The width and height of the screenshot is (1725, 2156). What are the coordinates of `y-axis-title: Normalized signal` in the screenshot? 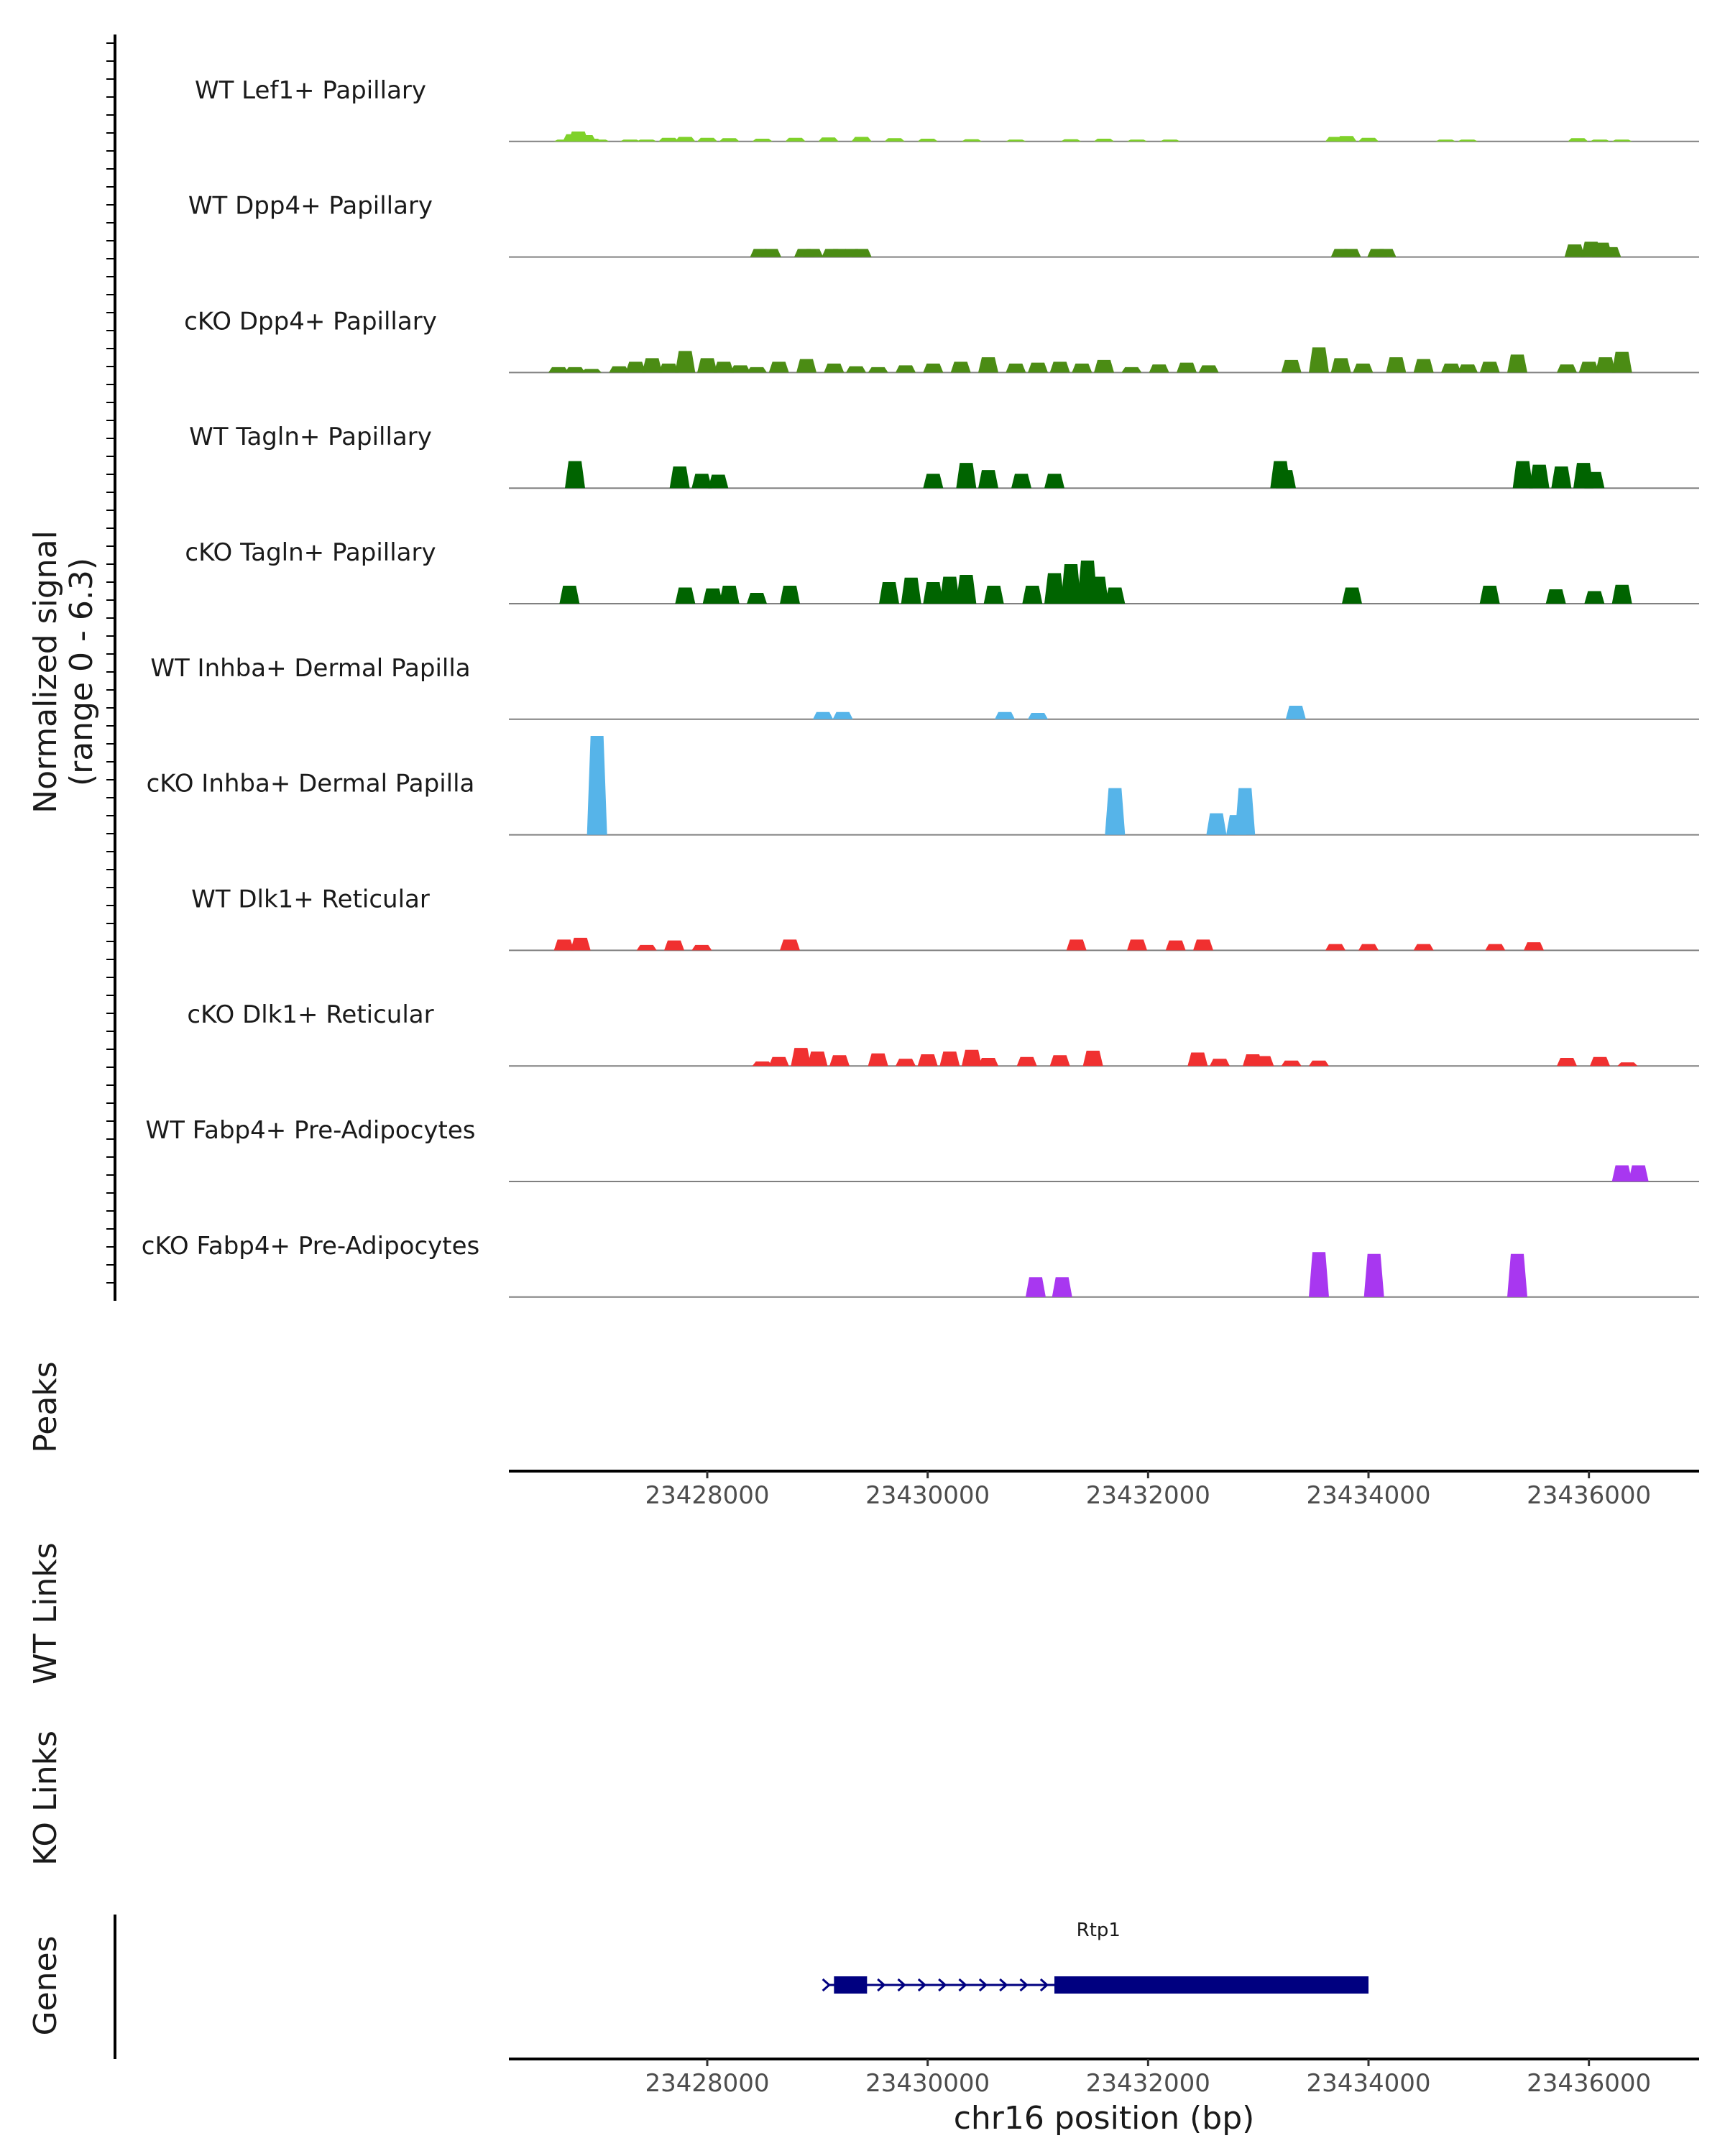 It's located at (45, 672).